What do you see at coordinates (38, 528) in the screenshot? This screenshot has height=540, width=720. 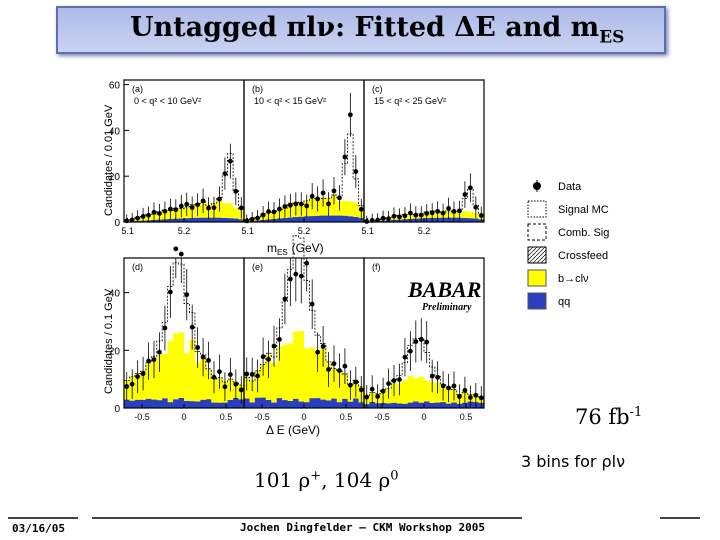 I see `footer-date: 03/16/05` at bounding box center [38, 528].